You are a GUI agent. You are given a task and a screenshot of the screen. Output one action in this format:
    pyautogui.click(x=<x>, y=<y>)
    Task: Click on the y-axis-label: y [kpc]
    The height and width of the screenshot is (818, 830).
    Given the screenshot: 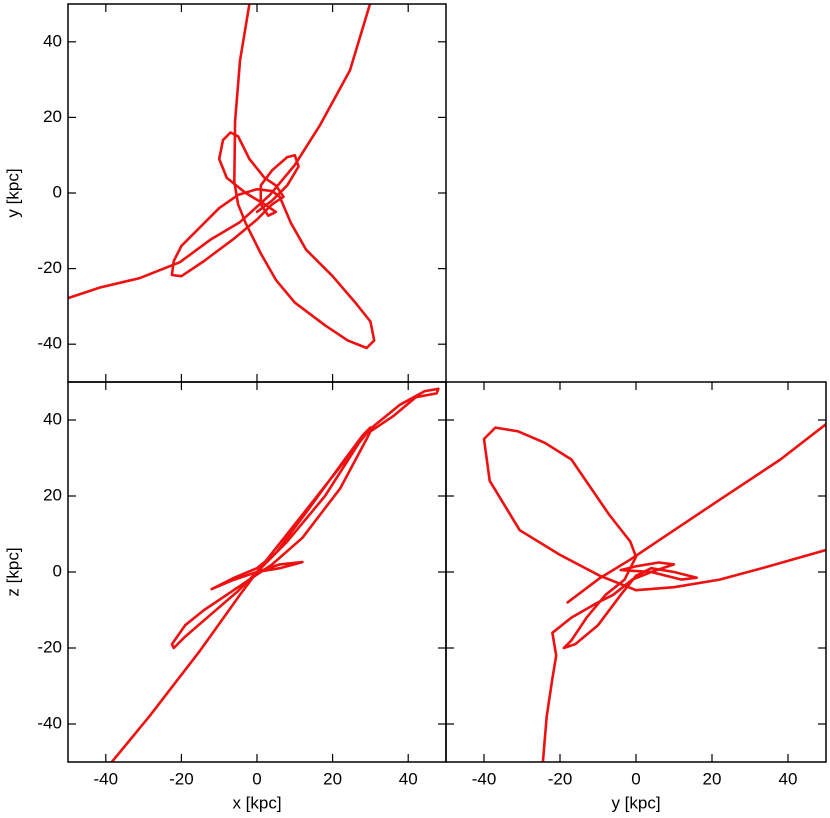 What is the action you would take?
    pyautogui.click(x=12, y=192)
    